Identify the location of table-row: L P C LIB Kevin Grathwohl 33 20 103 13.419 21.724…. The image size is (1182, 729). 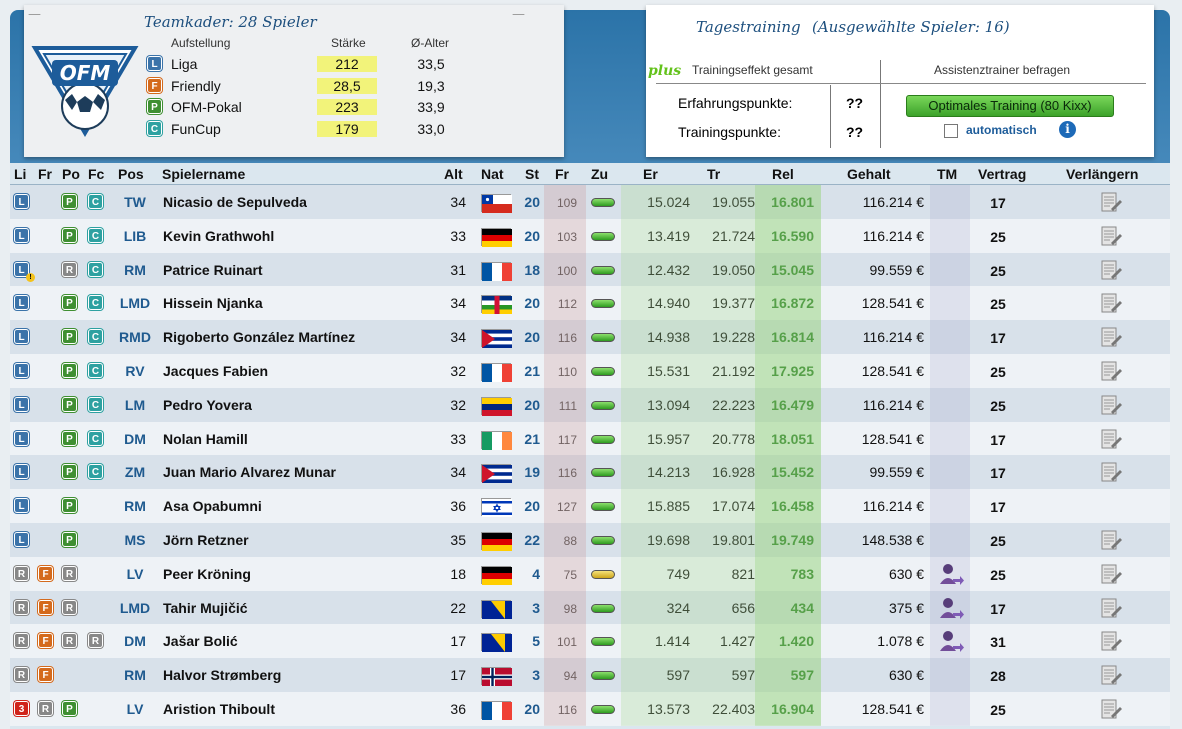
(590, 235).